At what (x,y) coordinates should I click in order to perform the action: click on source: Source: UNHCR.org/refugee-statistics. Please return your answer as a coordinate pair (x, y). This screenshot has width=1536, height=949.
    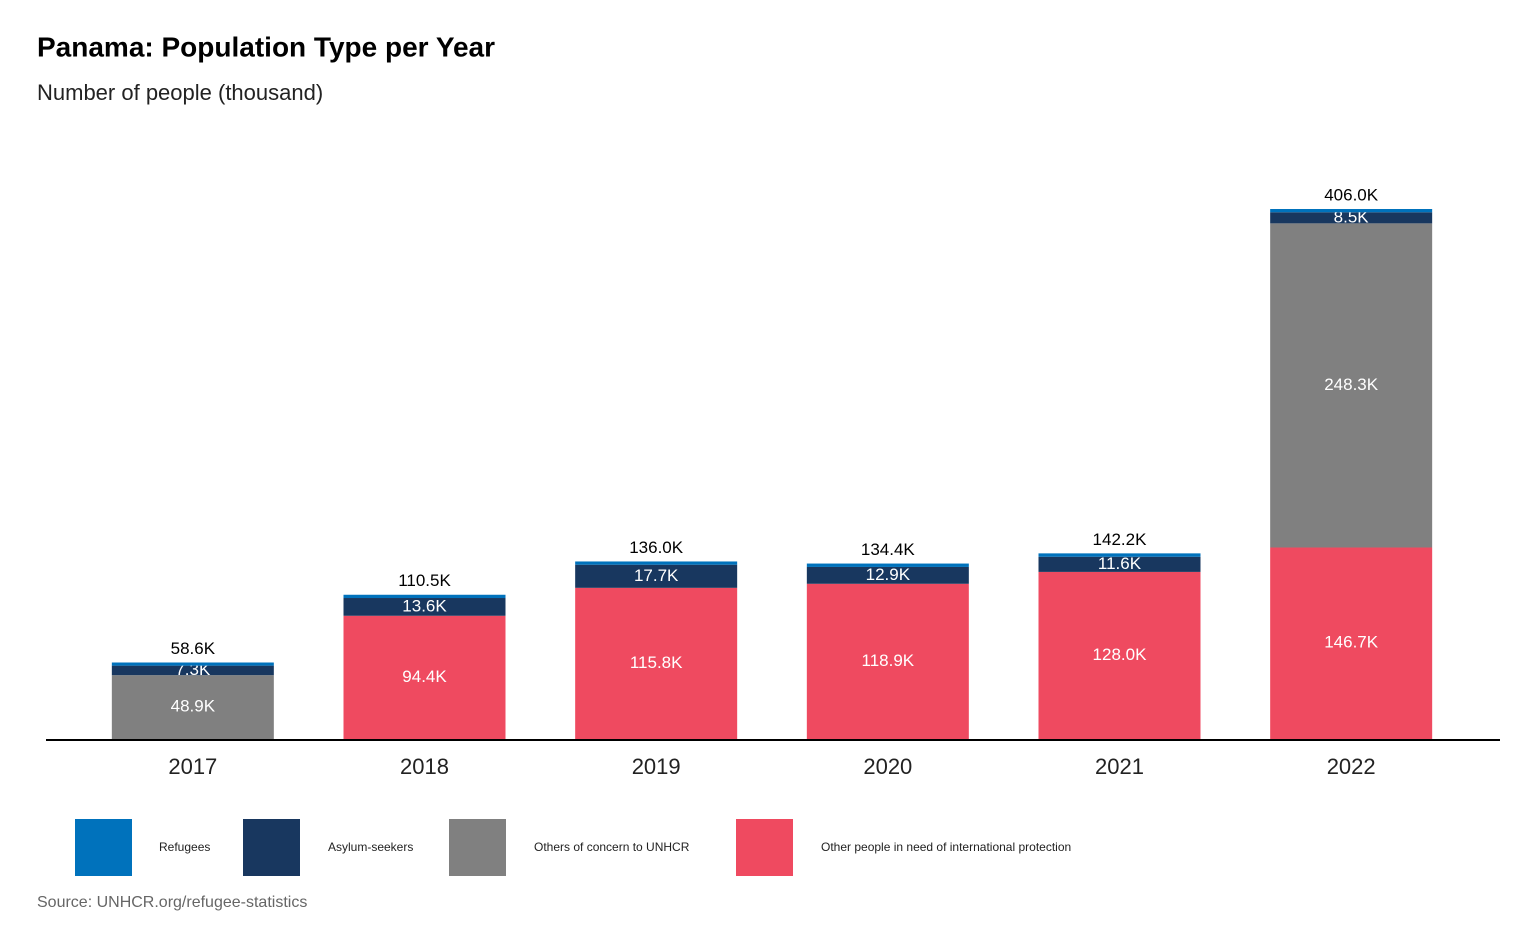
    Looking at the image, I should click on (172, 902).